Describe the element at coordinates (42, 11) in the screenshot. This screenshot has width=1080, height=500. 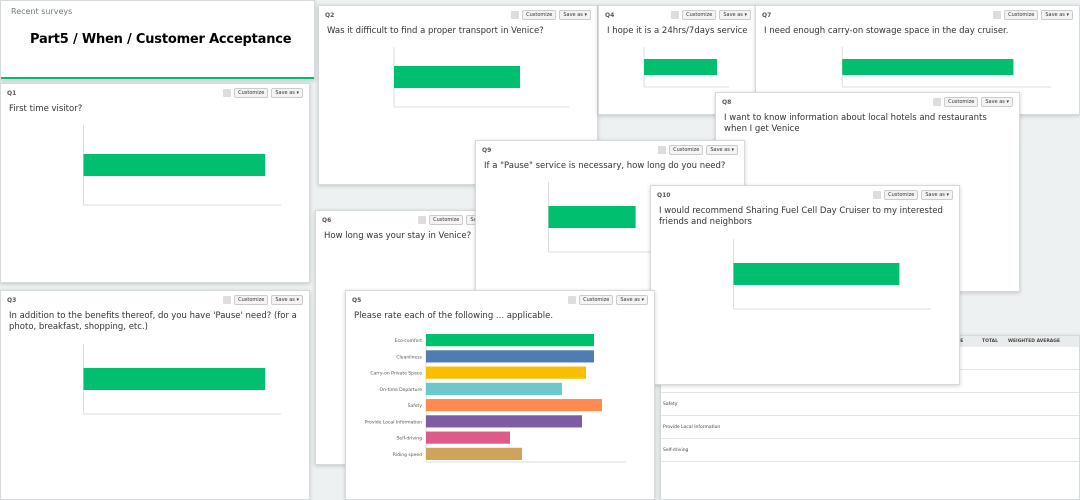
I see `recent-heading: Recent surveys` at that location.